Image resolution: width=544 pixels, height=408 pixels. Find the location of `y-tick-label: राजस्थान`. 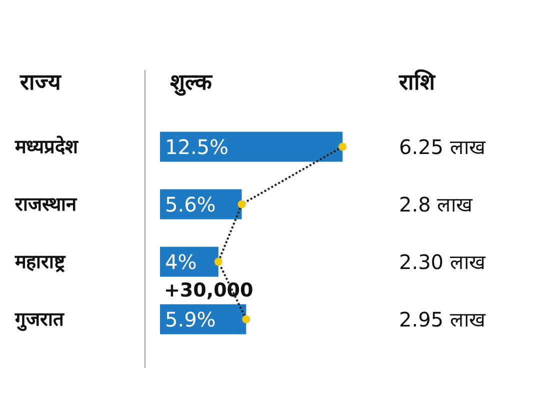

y-tick-label: राजस्थान is located at coordinates (46, 204).